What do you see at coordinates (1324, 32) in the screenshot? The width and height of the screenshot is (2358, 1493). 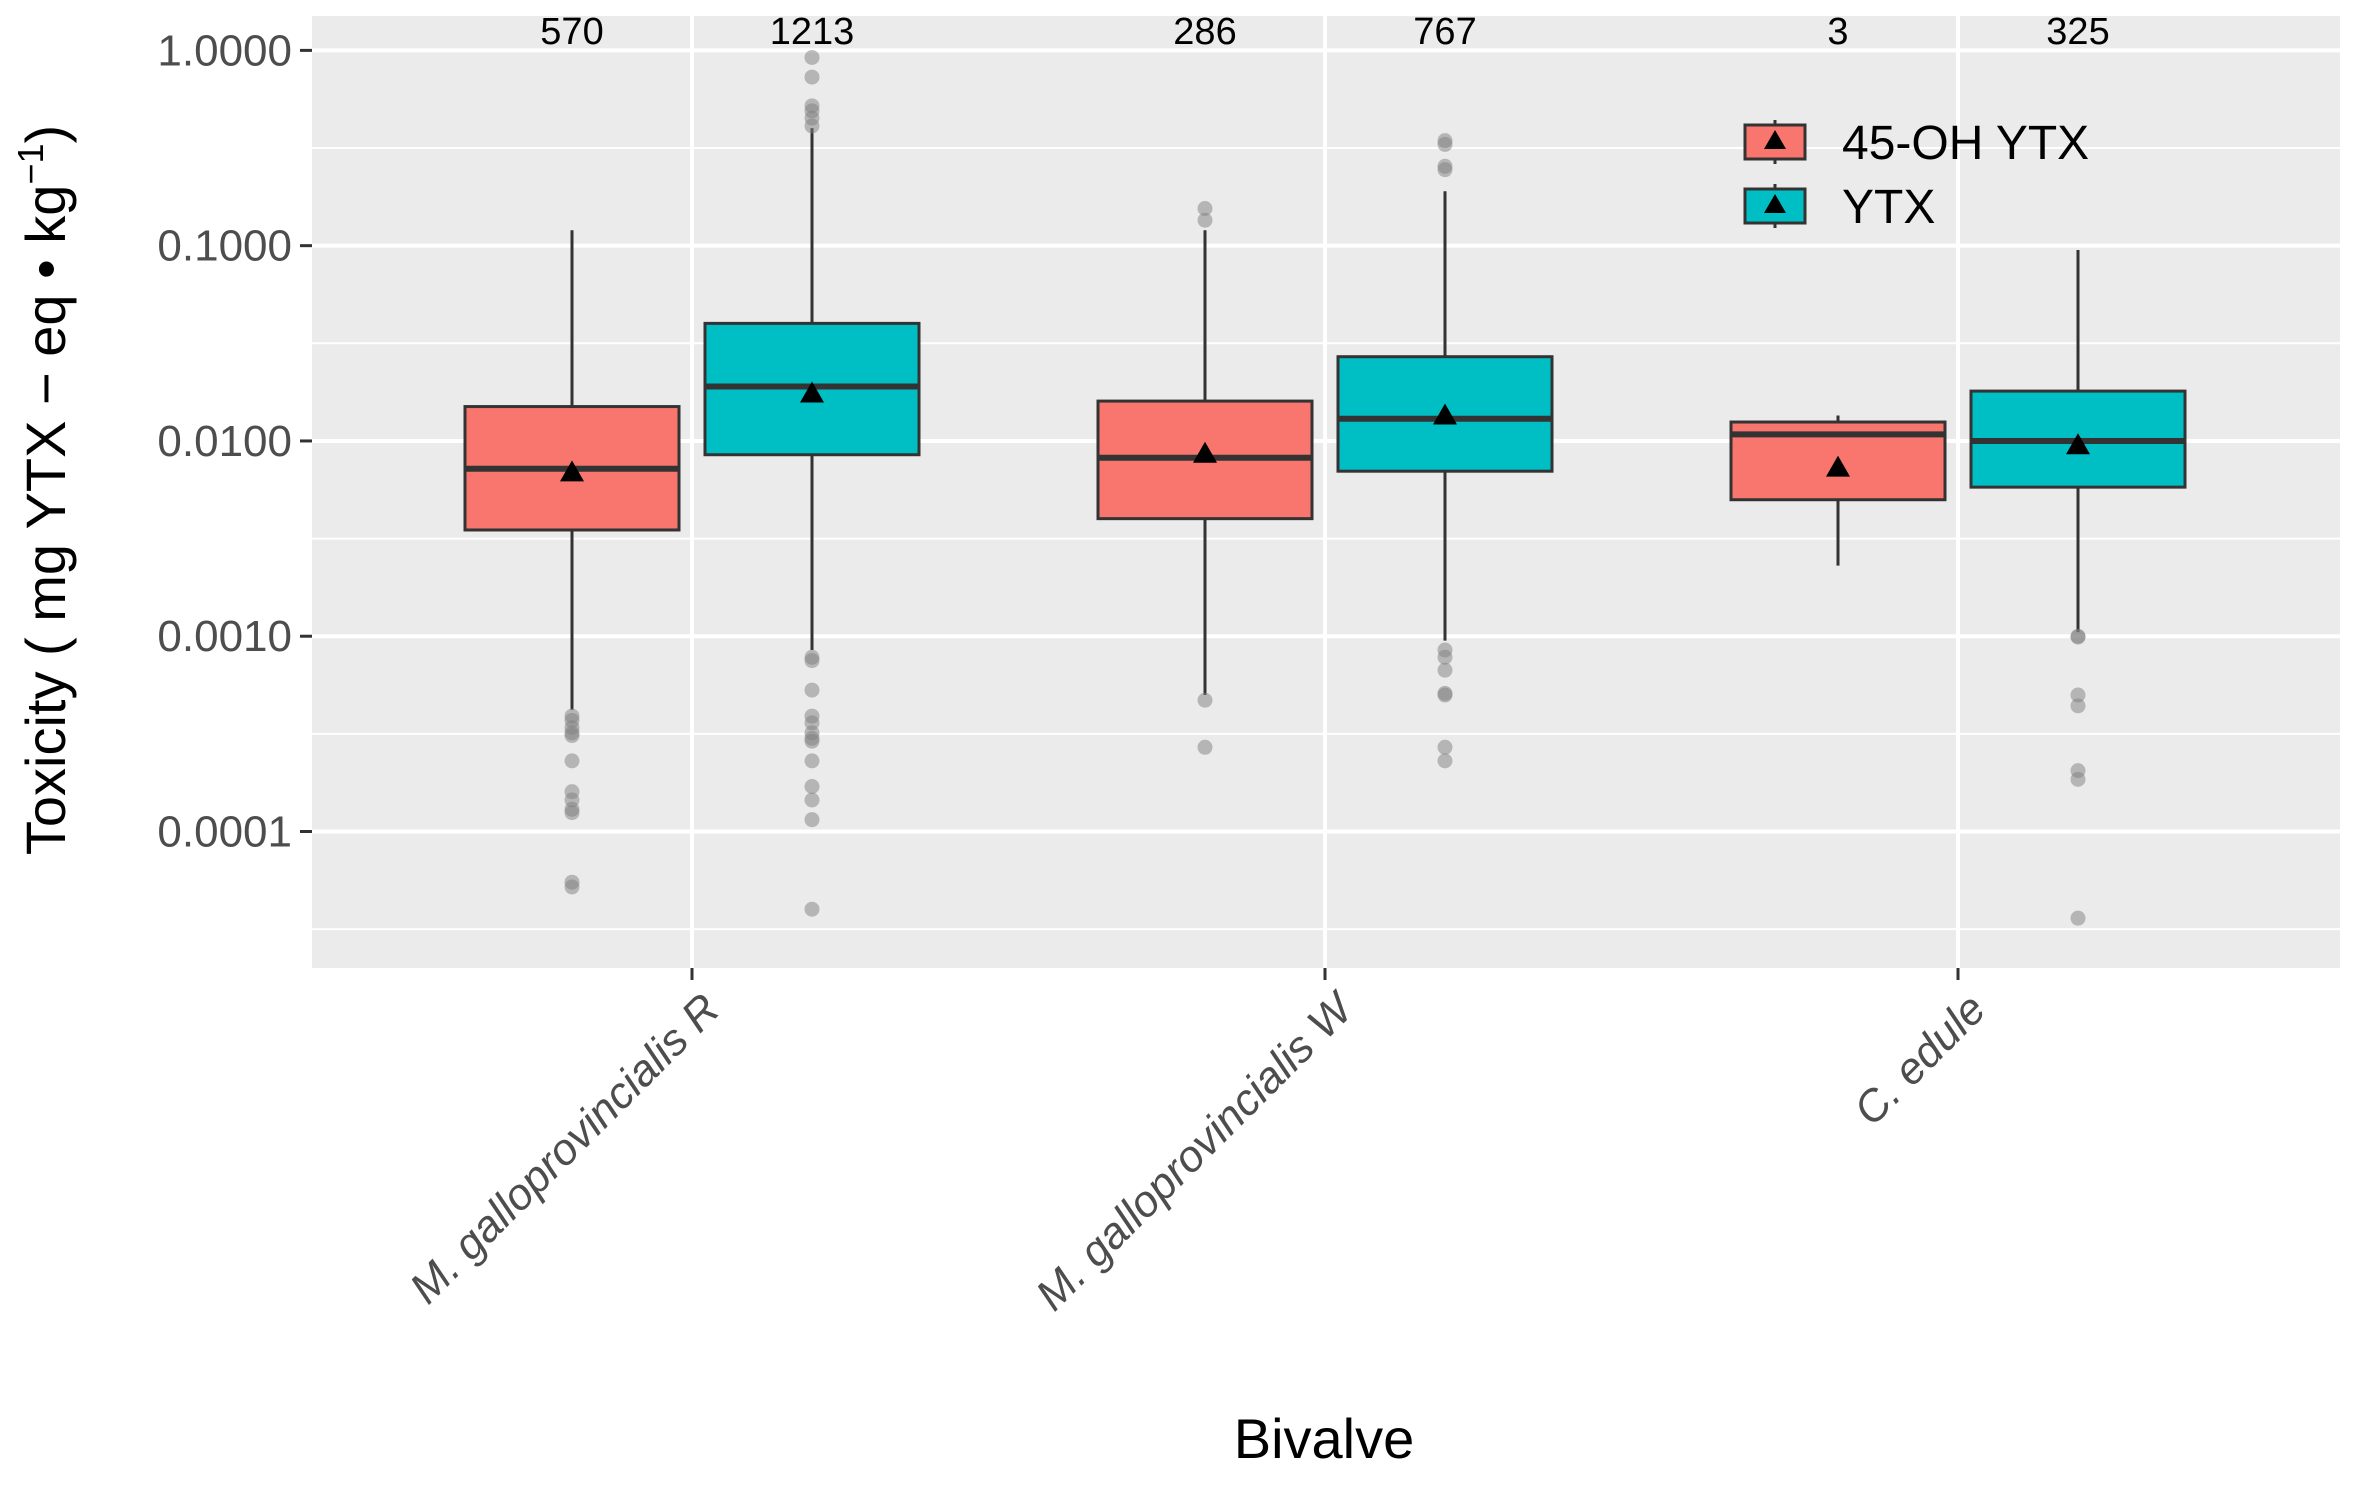 I see `count-labels: 570 1213 286 767 3 325` at bounding box center [1324, 32].